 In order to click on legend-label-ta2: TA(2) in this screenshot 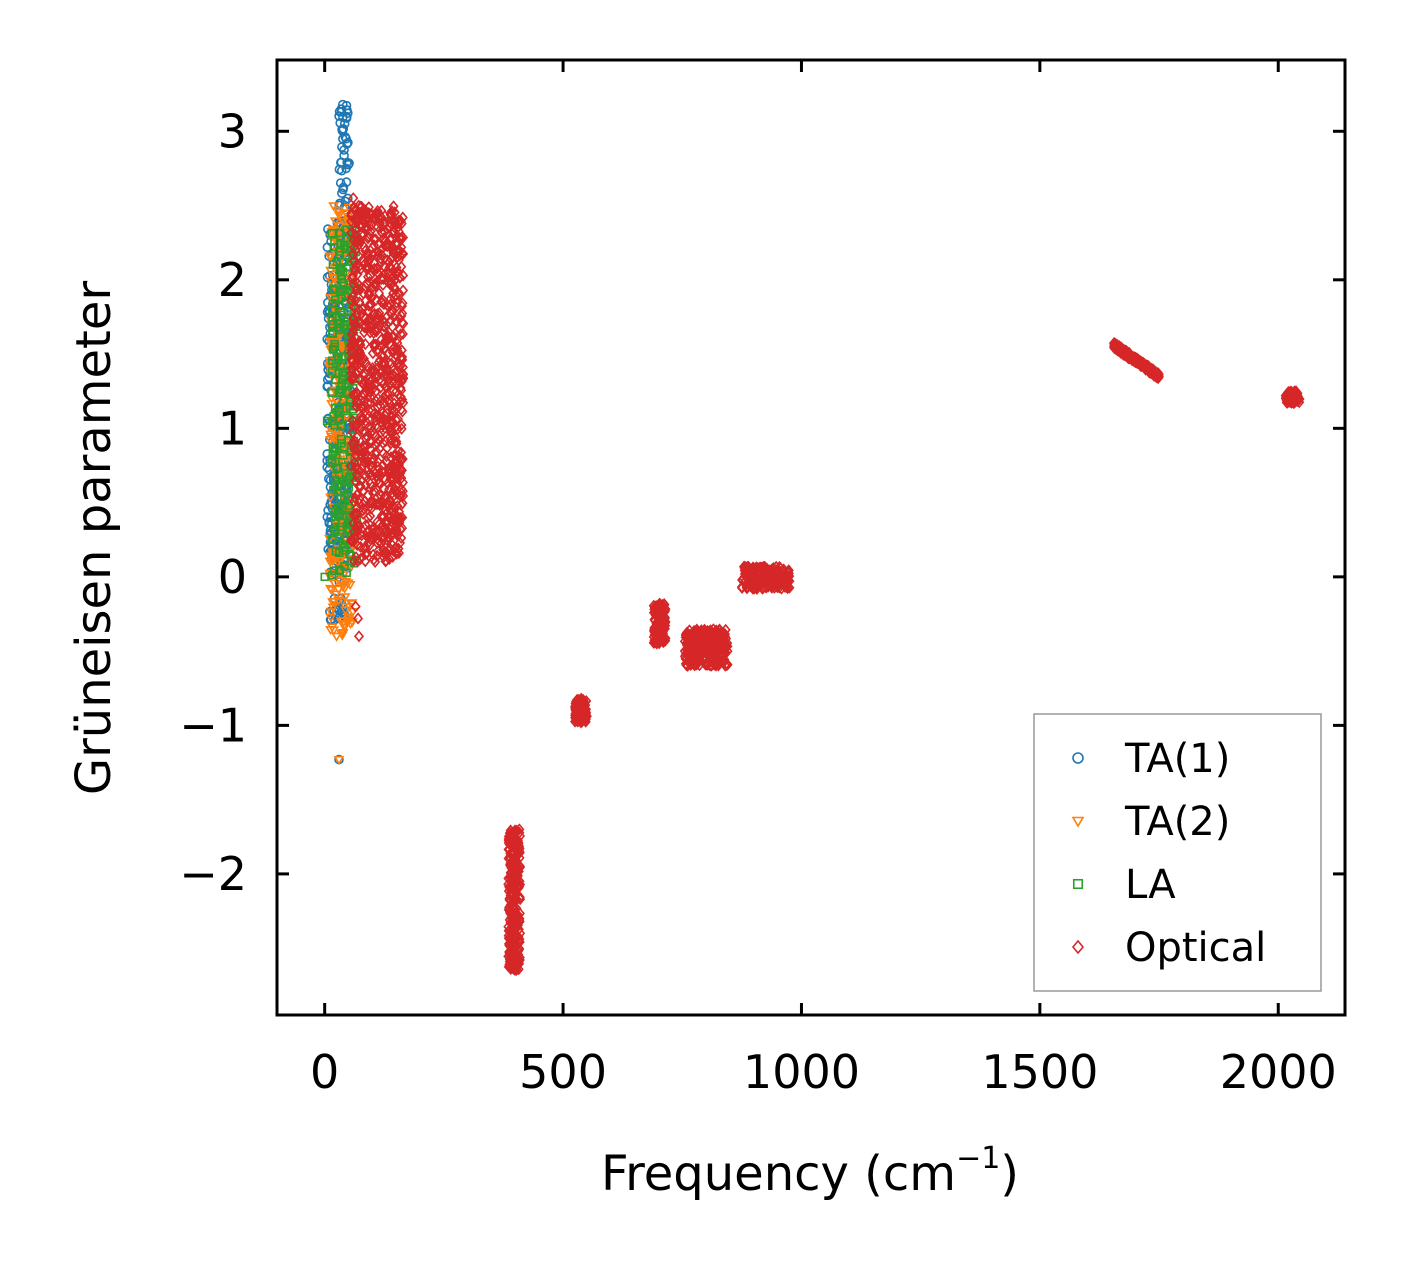, I will do `click(1177, 822)`.